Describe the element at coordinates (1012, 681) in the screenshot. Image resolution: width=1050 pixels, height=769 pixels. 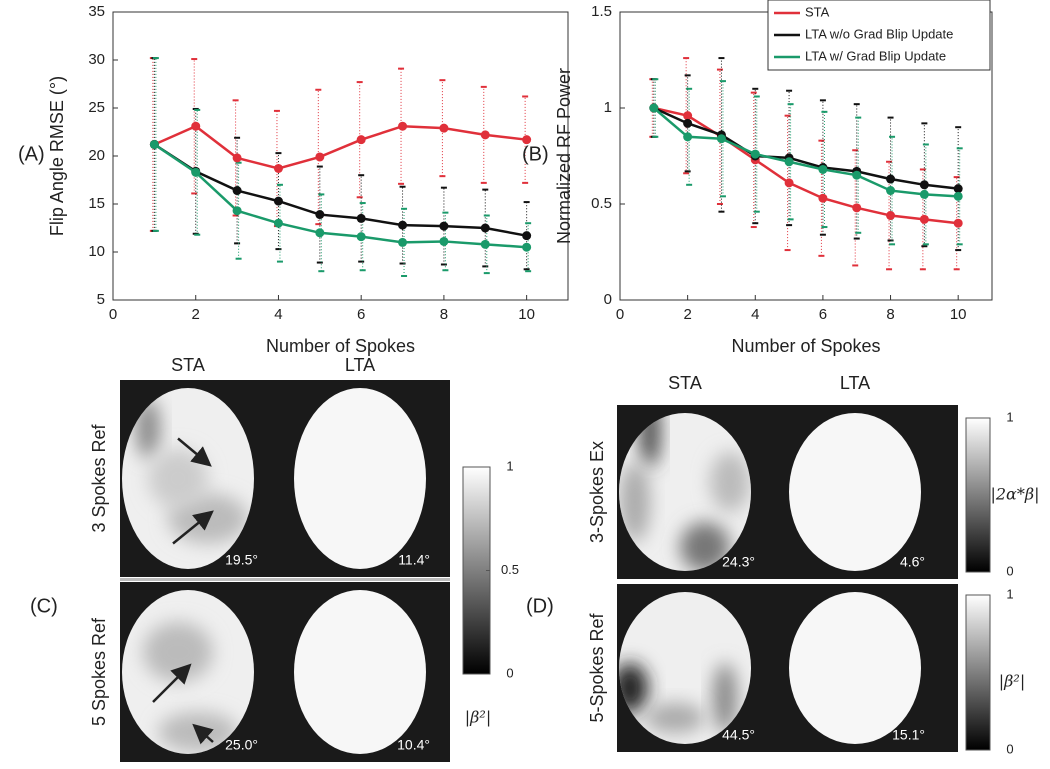
I see `colorbar-label: |β²|` at that location.